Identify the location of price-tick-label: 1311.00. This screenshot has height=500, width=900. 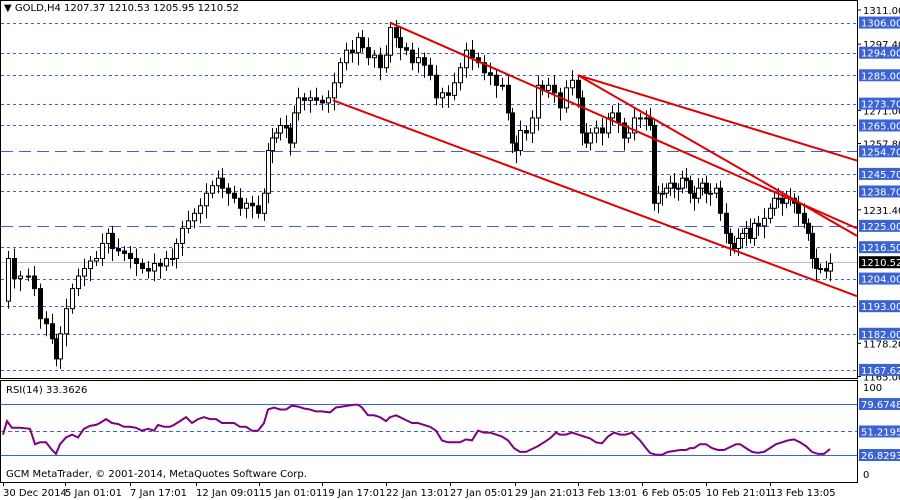
(881, 11).